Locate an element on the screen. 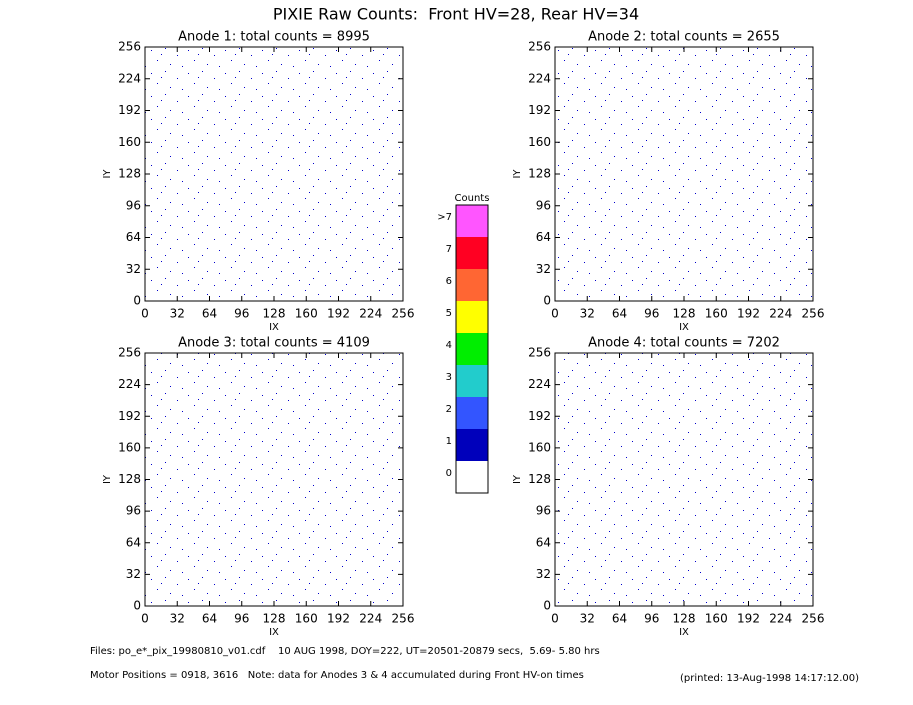 The height and width of the screenshot is (705, 913). colorbar-frame is located at coordinates (472, 349).